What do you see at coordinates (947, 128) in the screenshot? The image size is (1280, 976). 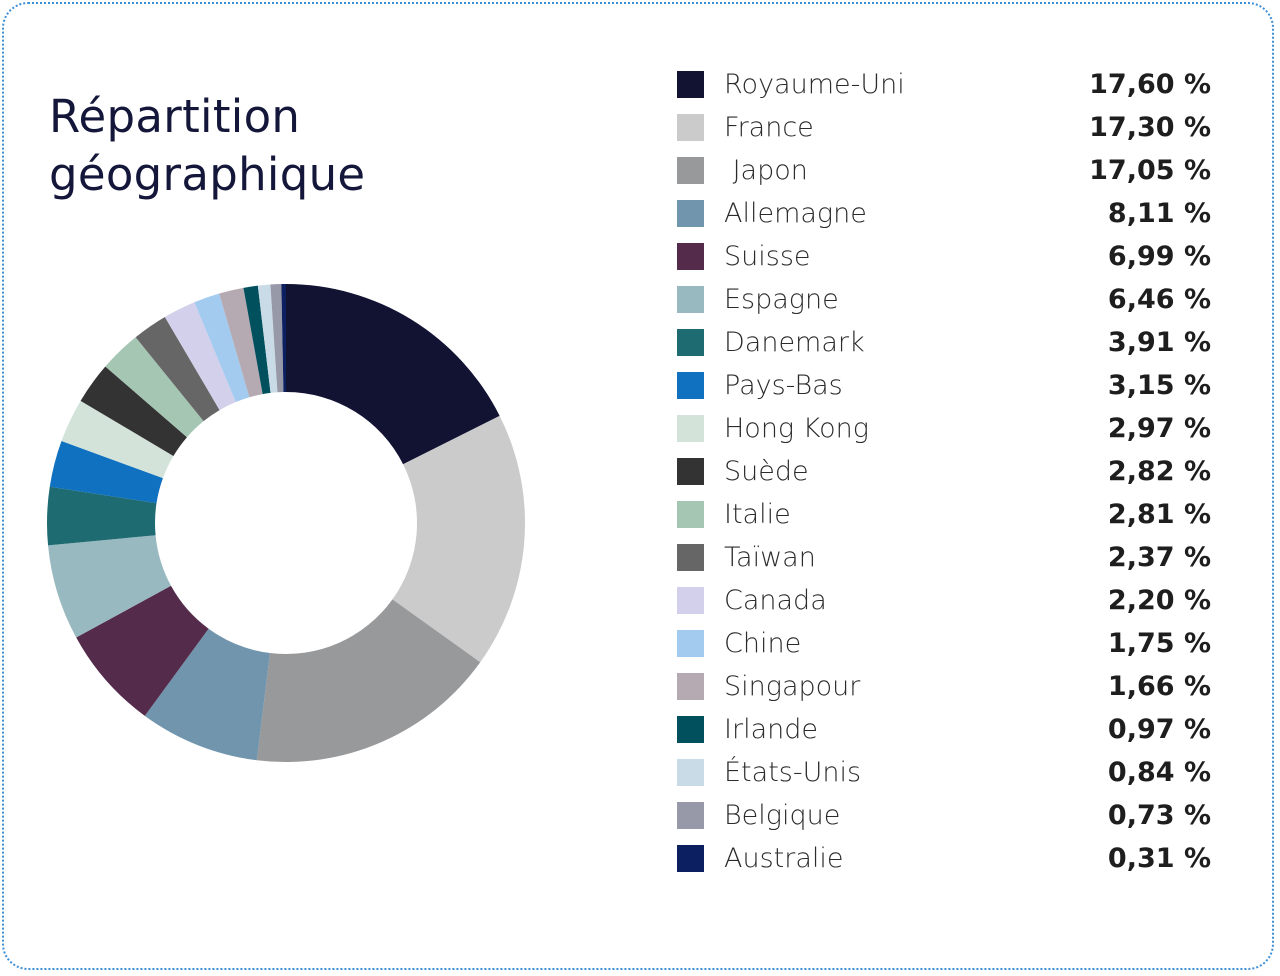 I see `legend-item: France 17,30 %` at bounding box center [947, 128].